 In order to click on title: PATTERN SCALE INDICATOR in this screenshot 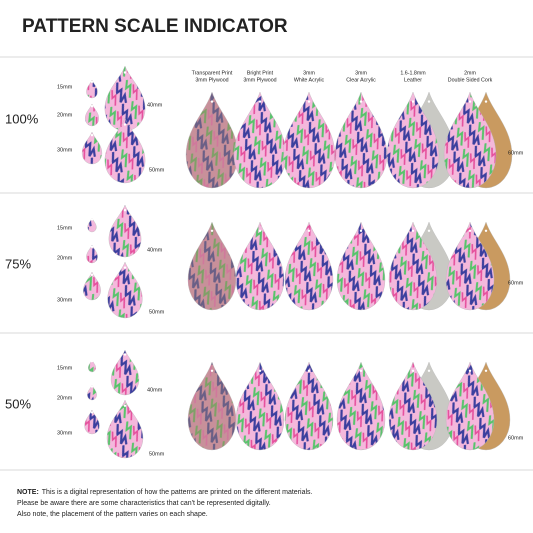, I will do `click(155, 26)`.